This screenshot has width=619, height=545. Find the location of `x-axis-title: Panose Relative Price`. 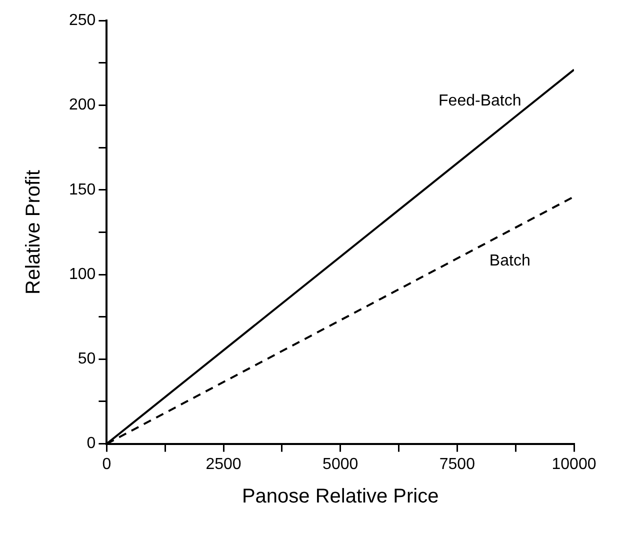

x-axis-title: Panose Relative Price is located at coordinates (340, 497).